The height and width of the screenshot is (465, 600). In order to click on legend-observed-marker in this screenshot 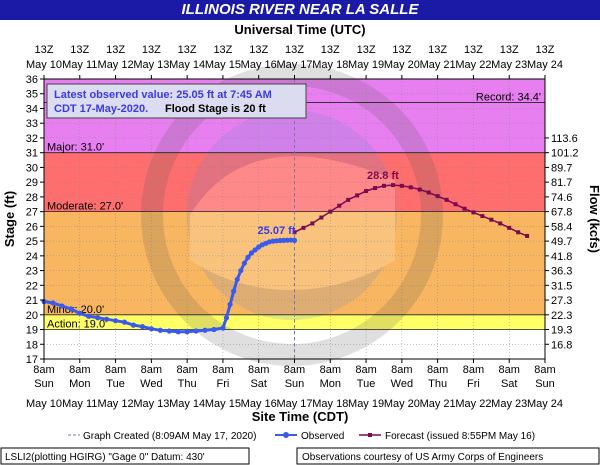, I will do `click(286, 435)`.